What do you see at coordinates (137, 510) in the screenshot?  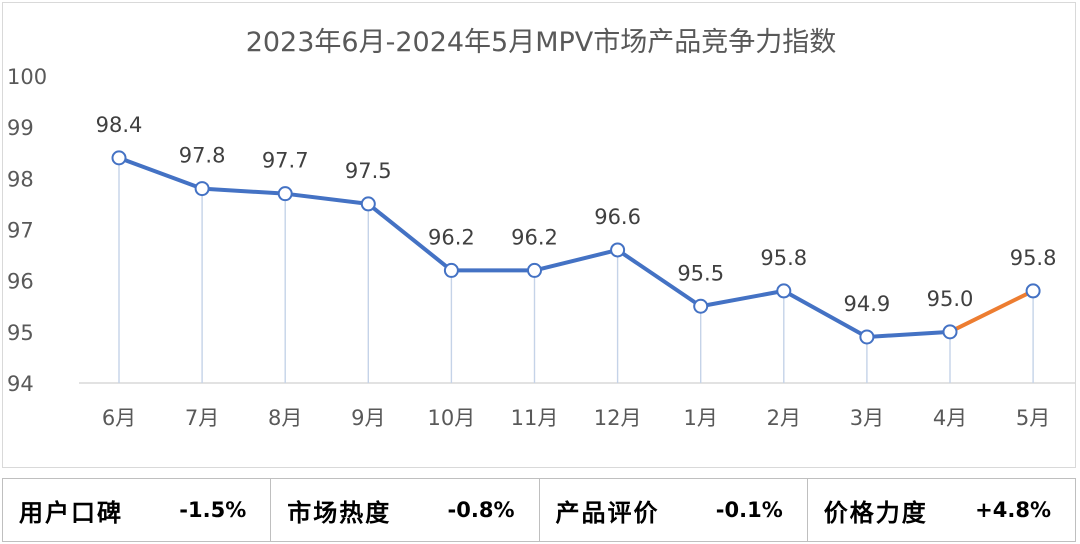 I see `metric-user-reputation: 用户口碑 -1.5%` at bounding box center [137, 510].